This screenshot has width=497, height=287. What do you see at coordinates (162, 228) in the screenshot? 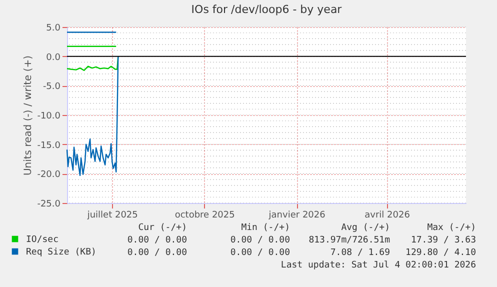
I see `text: Cur (-/+)` at bounding box center [162, 228].